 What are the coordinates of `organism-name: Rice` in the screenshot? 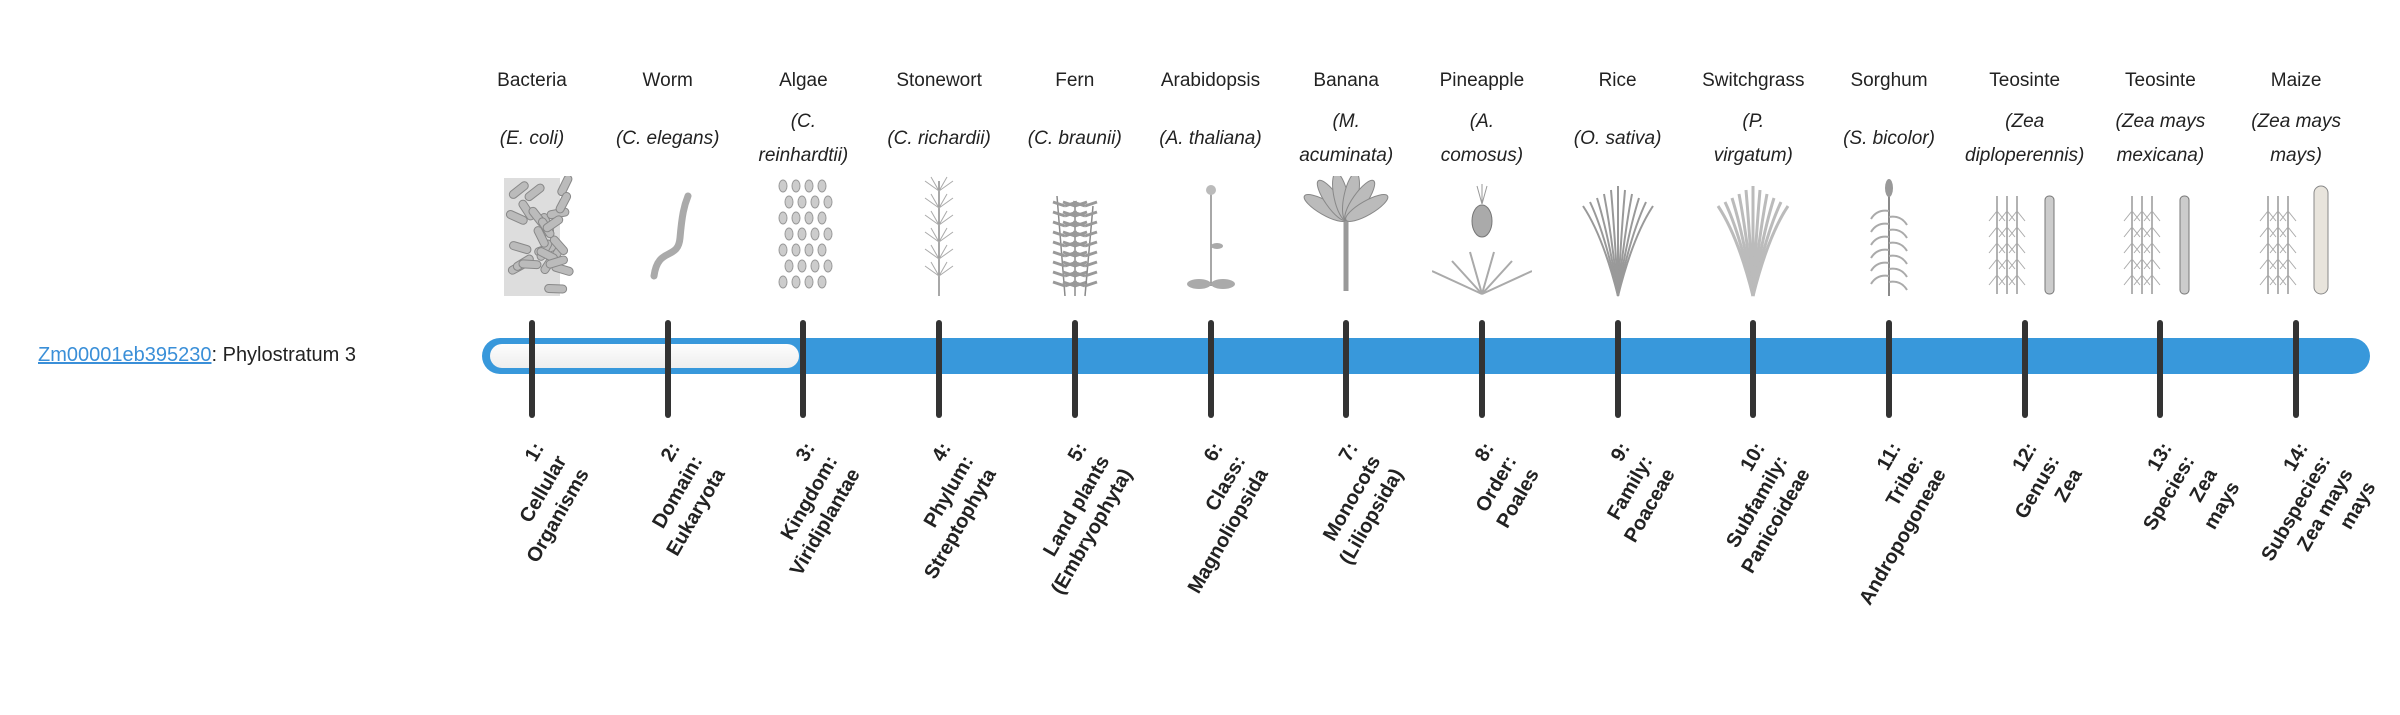 It's located at (1618, 81).